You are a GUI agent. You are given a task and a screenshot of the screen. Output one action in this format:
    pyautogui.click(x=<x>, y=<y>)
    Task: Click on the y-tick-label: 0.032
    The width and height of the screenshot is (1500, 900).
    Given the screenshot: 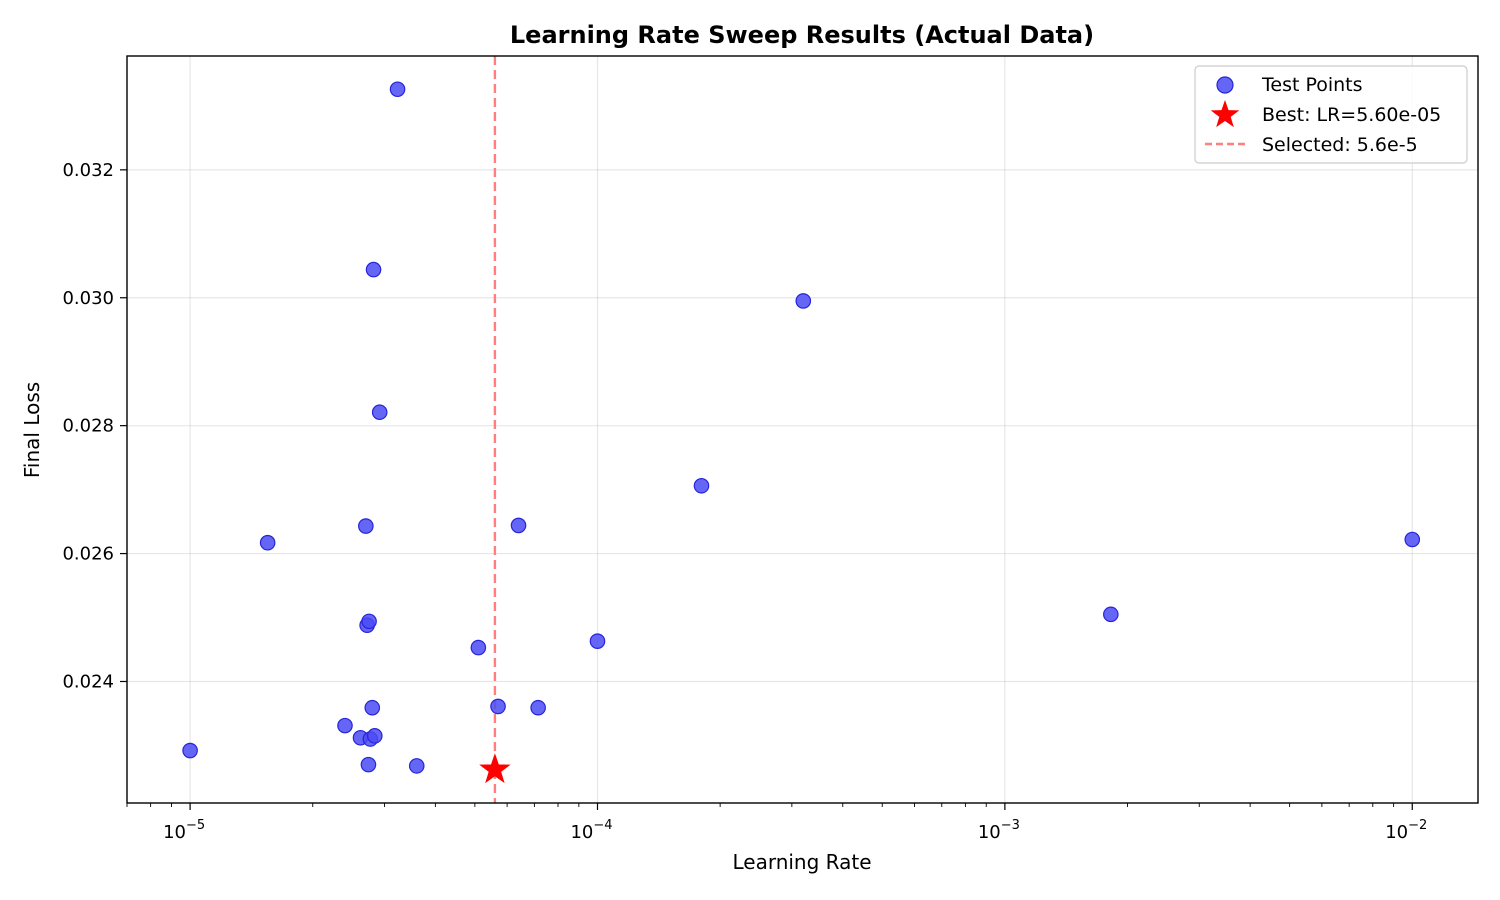 What is the action you would take?
    pyautogui.click(x=88, y=170)
    